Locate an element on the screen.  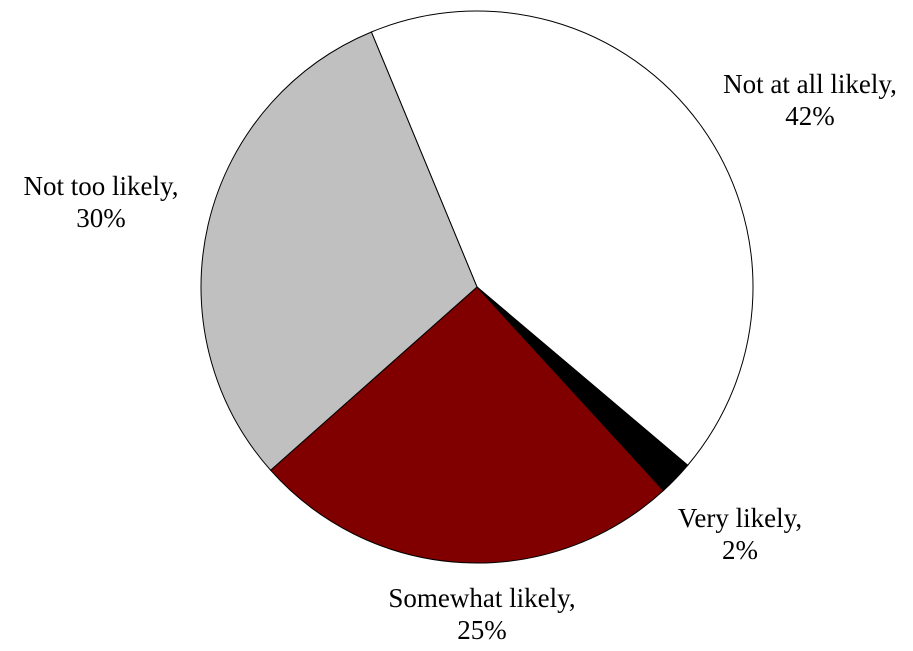
label-somewhat-likely: Somewhat likely,25% is located at coordinates (481, 614).